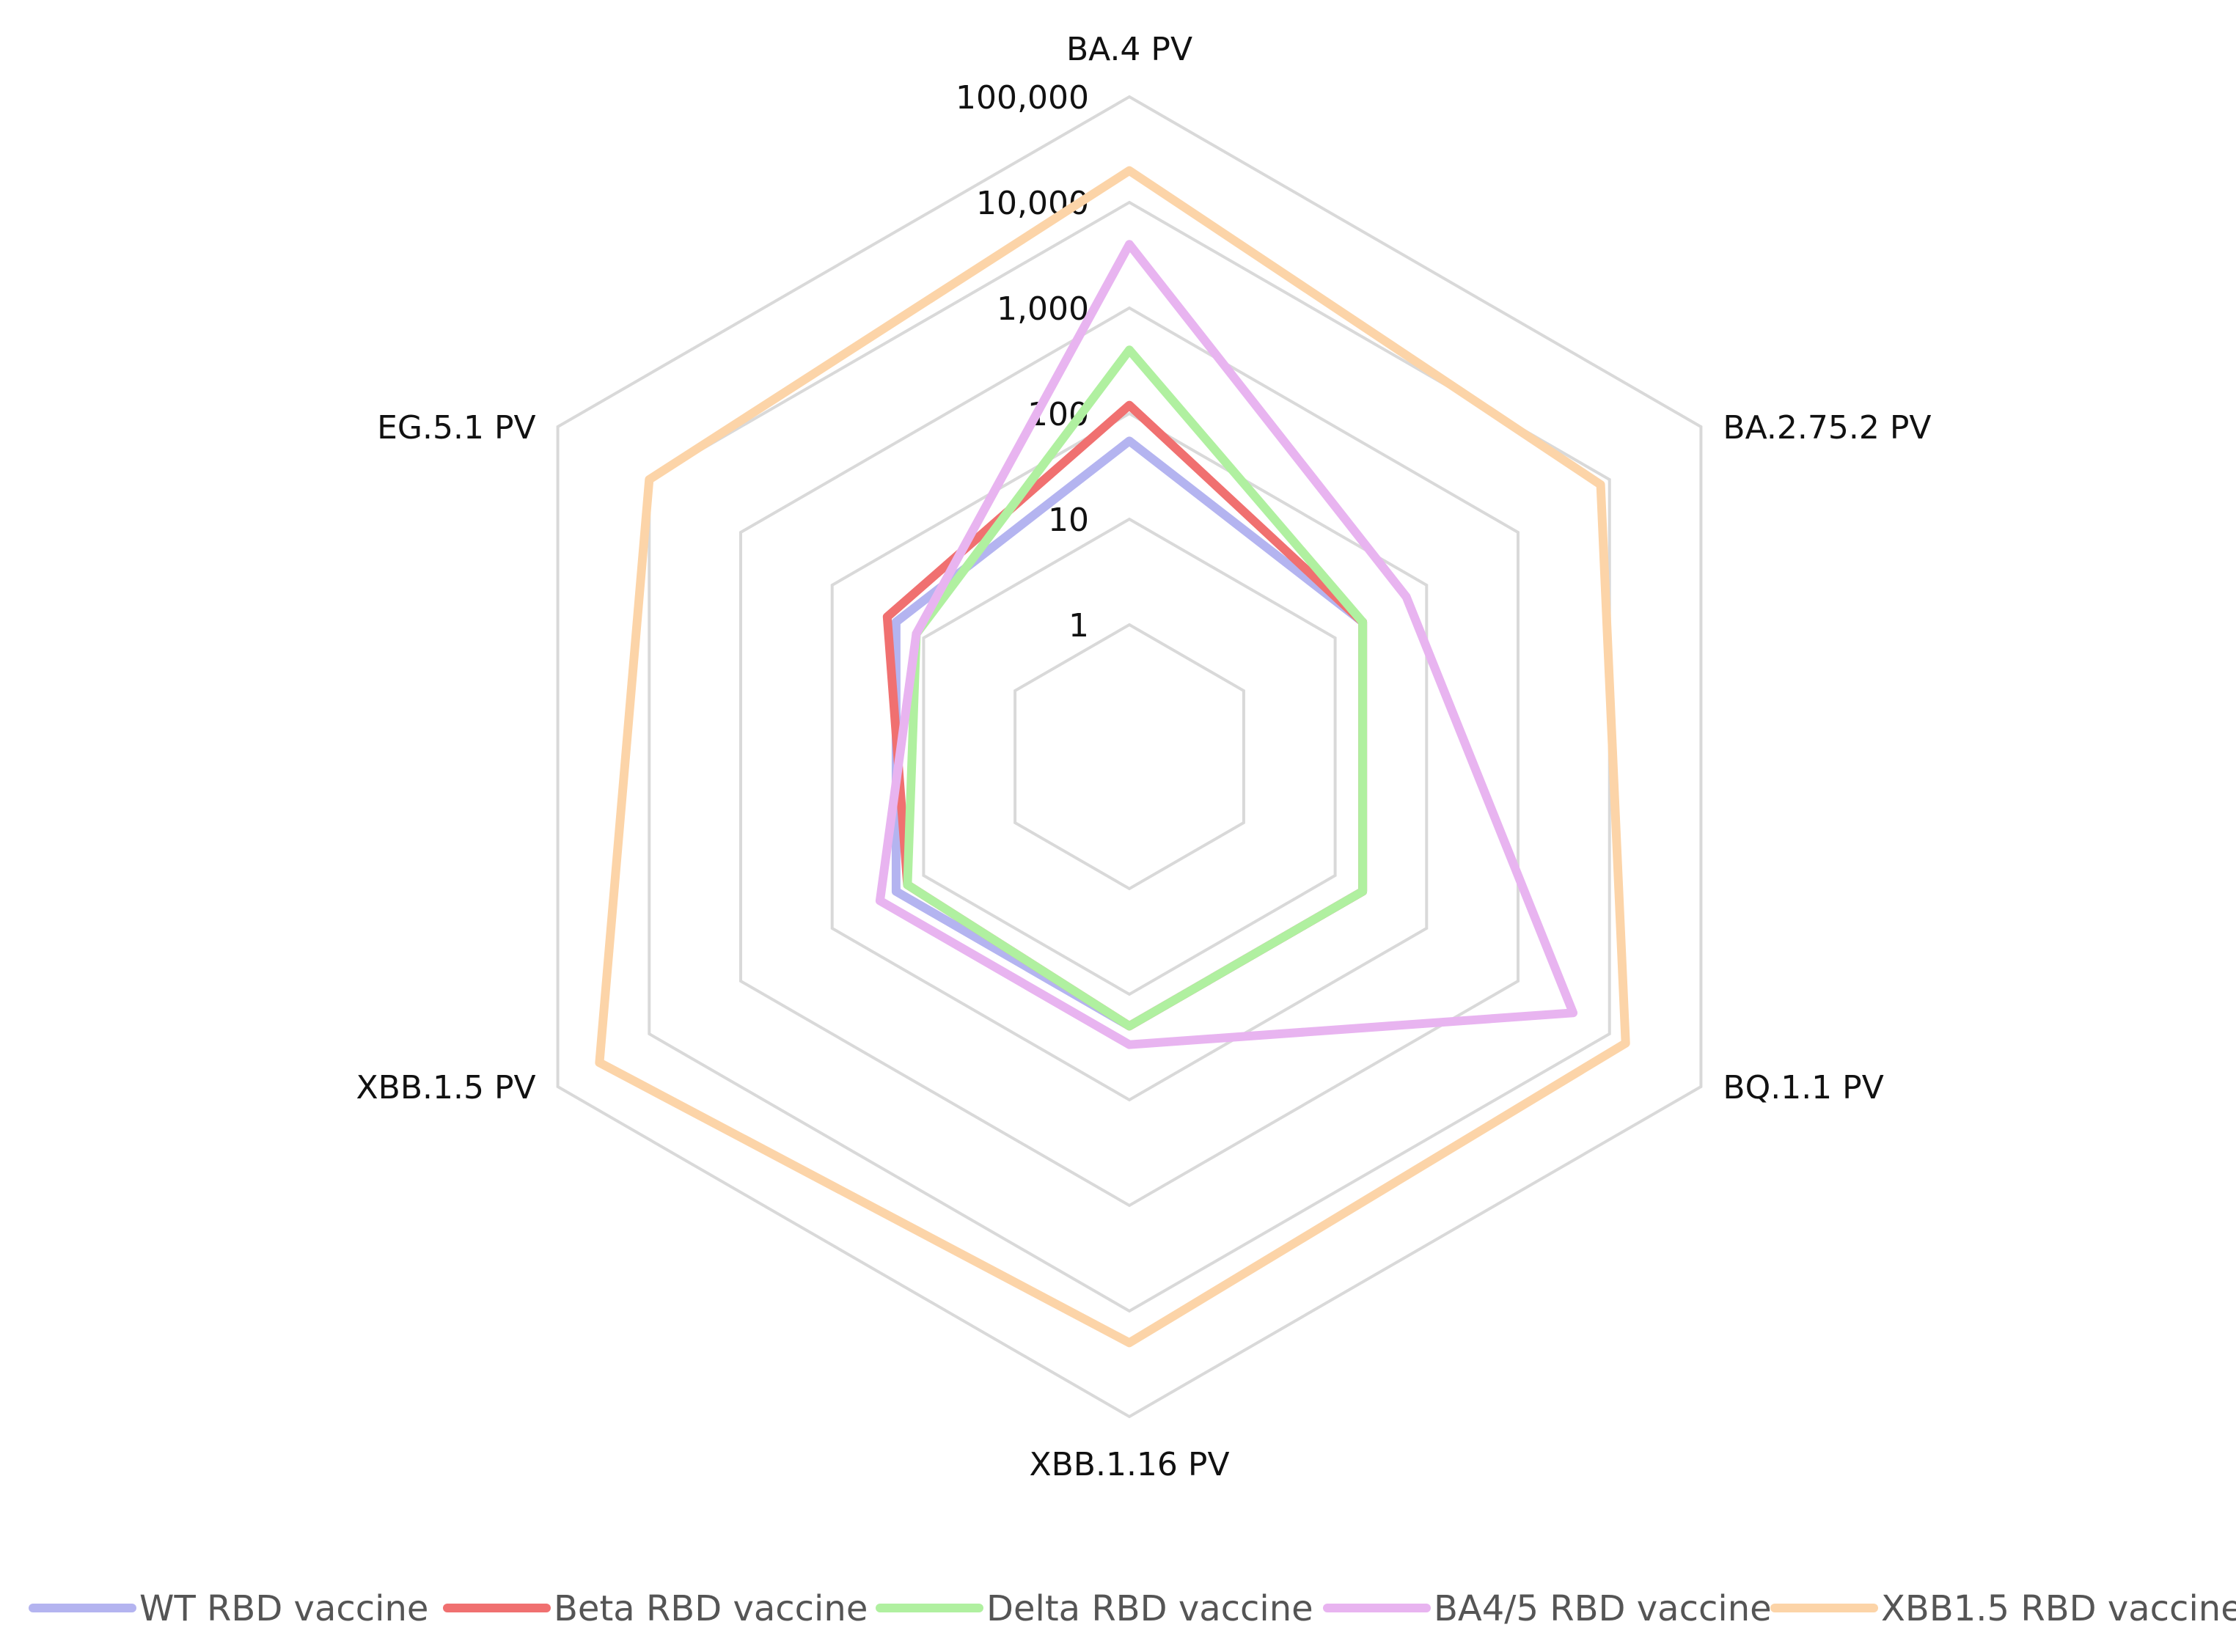  What do you see at coordinates (1603, 1609) in the screenshot?
I see `legend-label: BA4/5 RBD vaccine` at bounding box center [1603, 1609].